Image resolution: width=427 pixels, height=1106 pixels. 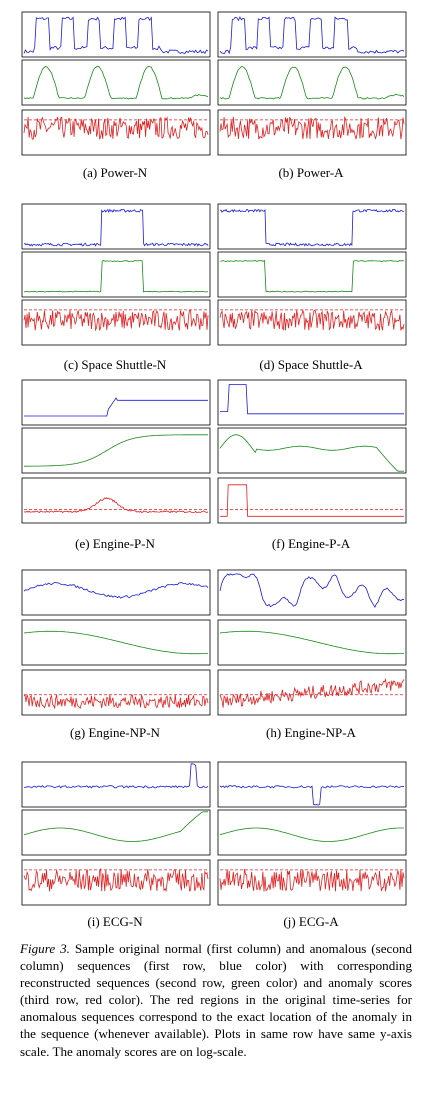 I want to click on series-b-original, so click(x=312, y=35).